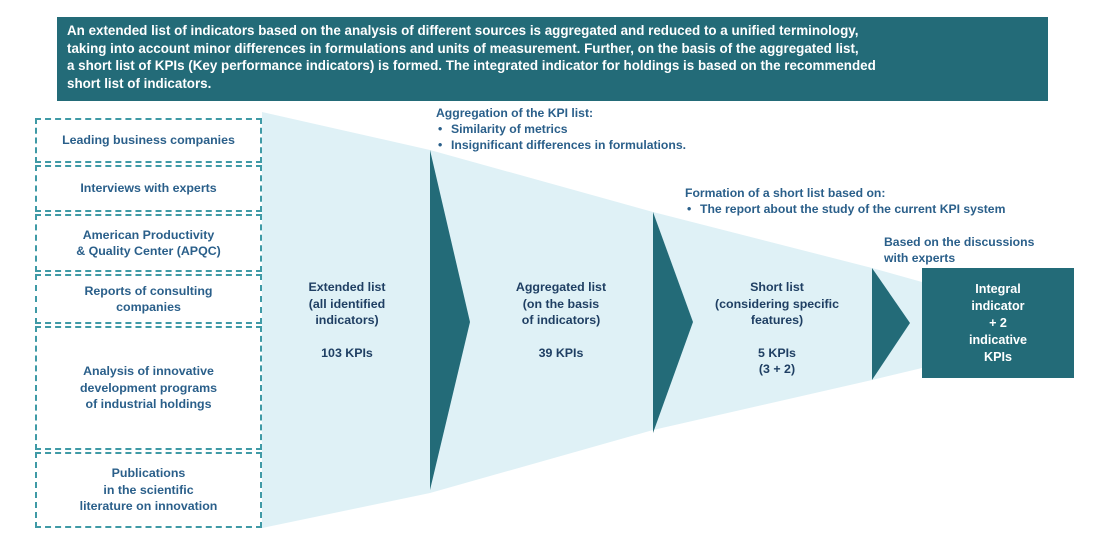  I want to click on source-label: Analysis of innovative, so click(148, 371).